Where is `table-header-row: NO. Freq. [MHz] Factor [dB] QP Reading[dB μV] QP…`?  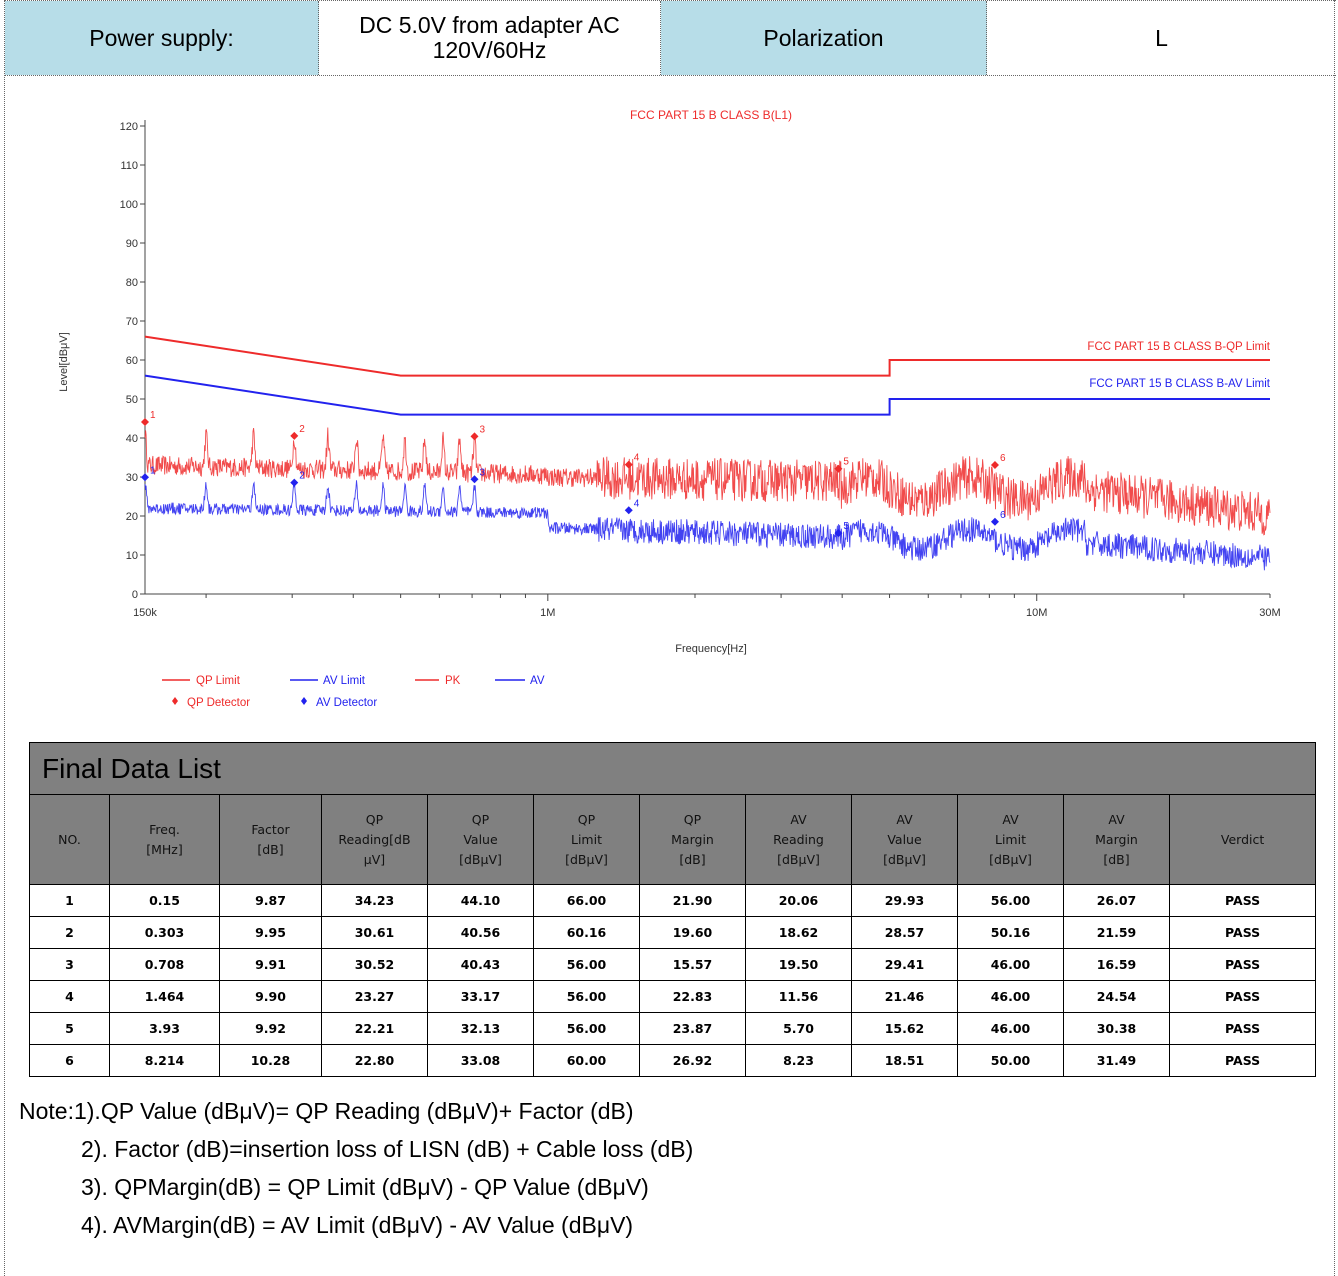
table-header-row: NO. Freq. [MHz] Factor [dB] QP Reading[dB μV] QP… is located at coordinates (673, 839).